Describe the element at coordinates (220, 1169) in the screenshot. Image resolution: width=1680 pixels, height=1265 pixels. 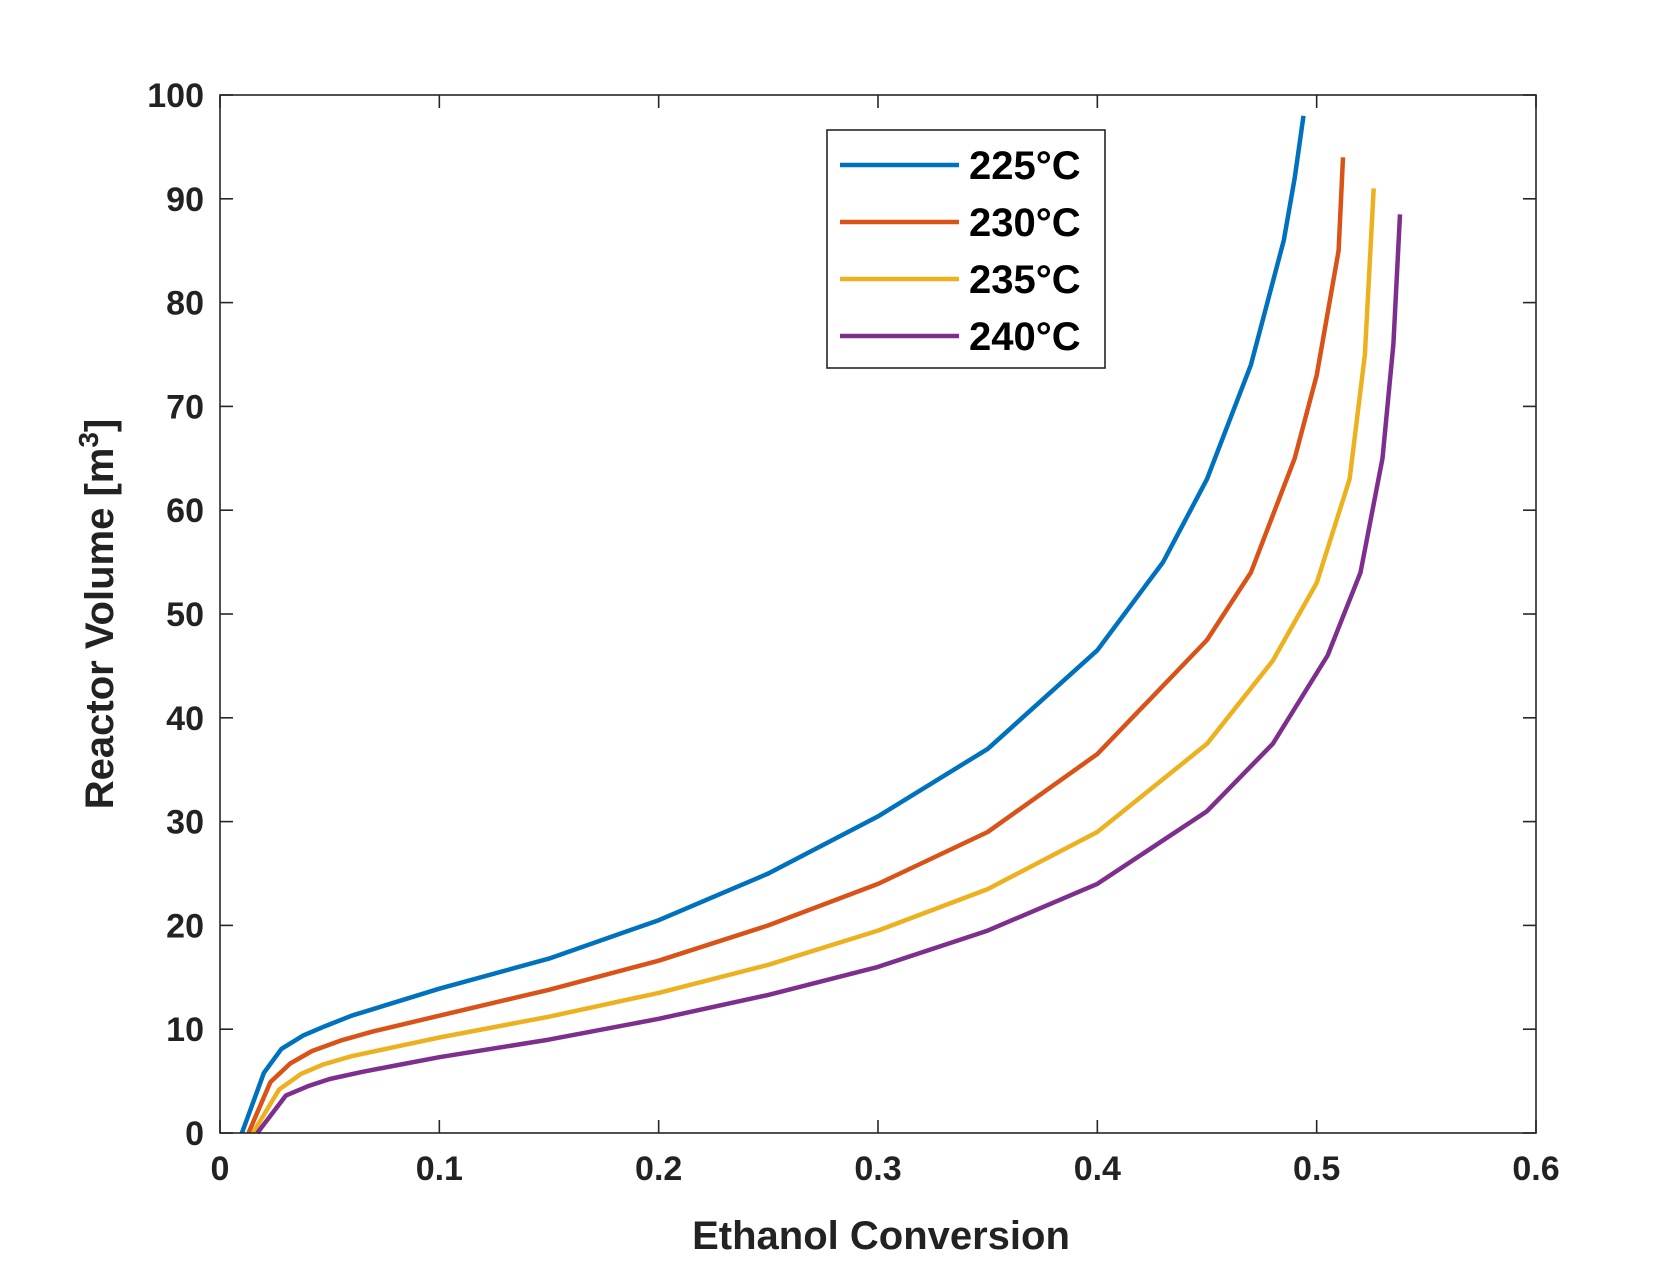
I see `x-tick-label: 0` at that location.